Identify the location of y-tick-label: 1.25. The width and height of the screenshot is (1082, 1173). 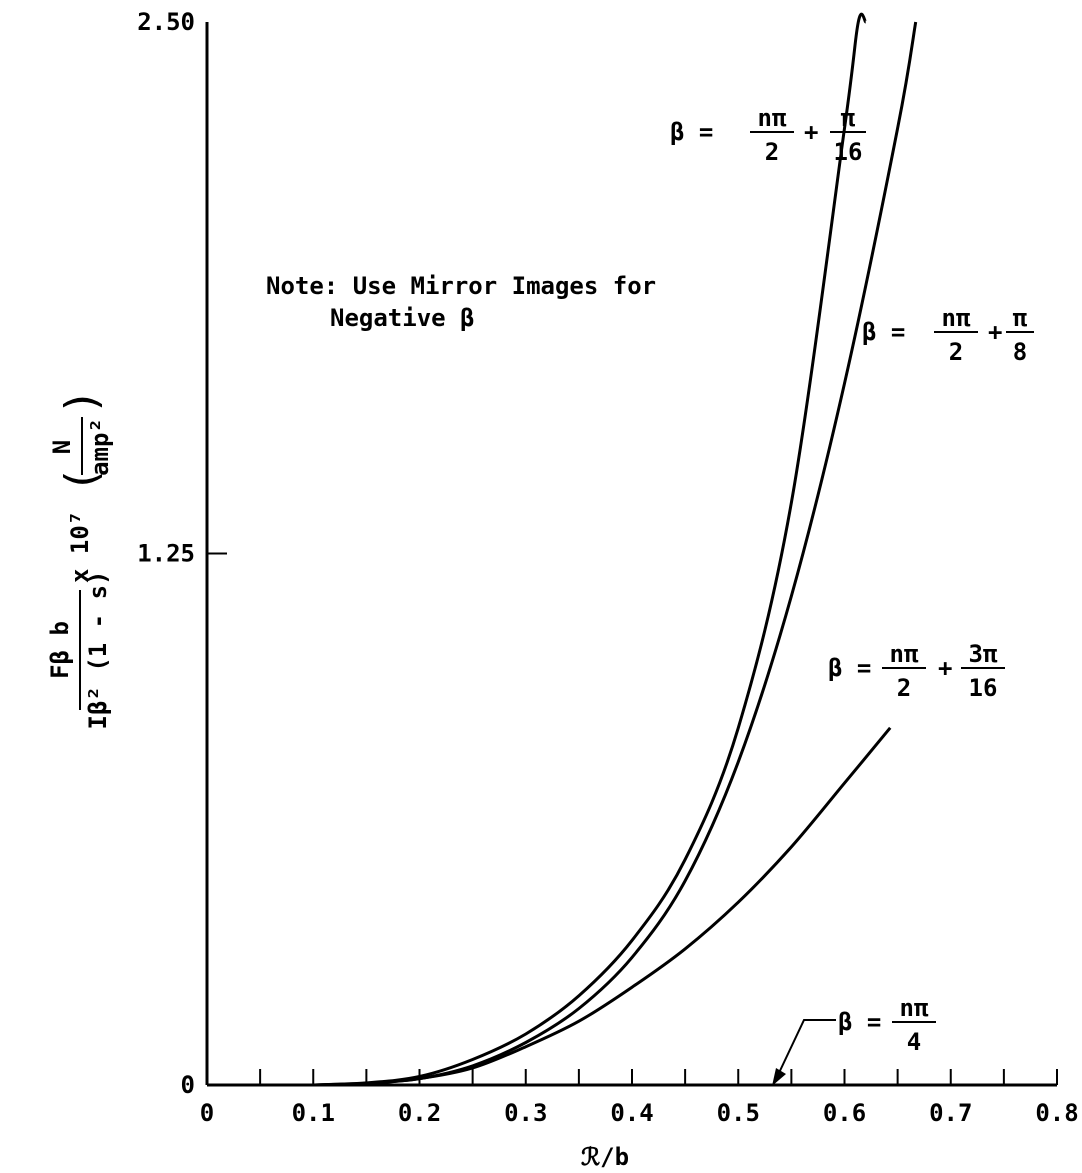
(166, 554).